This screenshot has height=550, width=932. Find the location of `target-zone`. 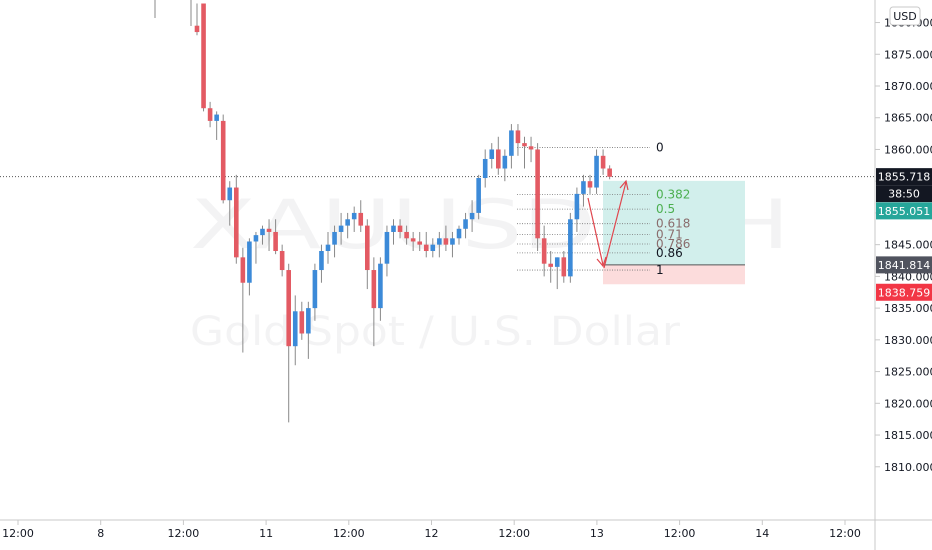

target-zone is located at coordinates (674, 222).